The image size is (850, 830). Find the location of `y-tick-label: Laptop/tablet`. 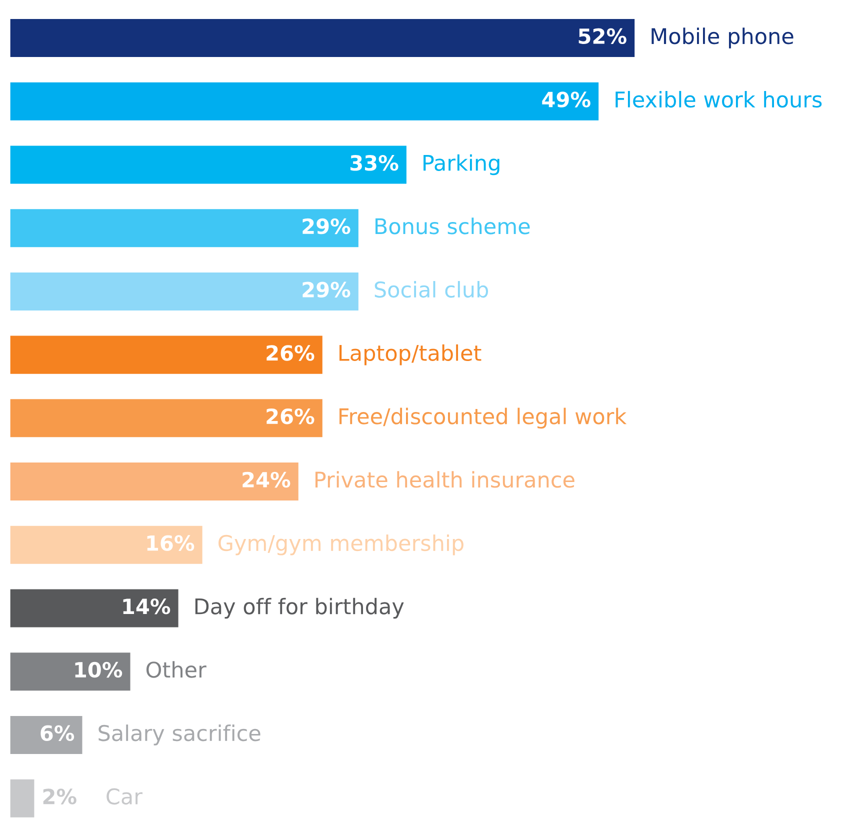

y-tick-label: Laptop/tablet is located at coordinates (410, 355).